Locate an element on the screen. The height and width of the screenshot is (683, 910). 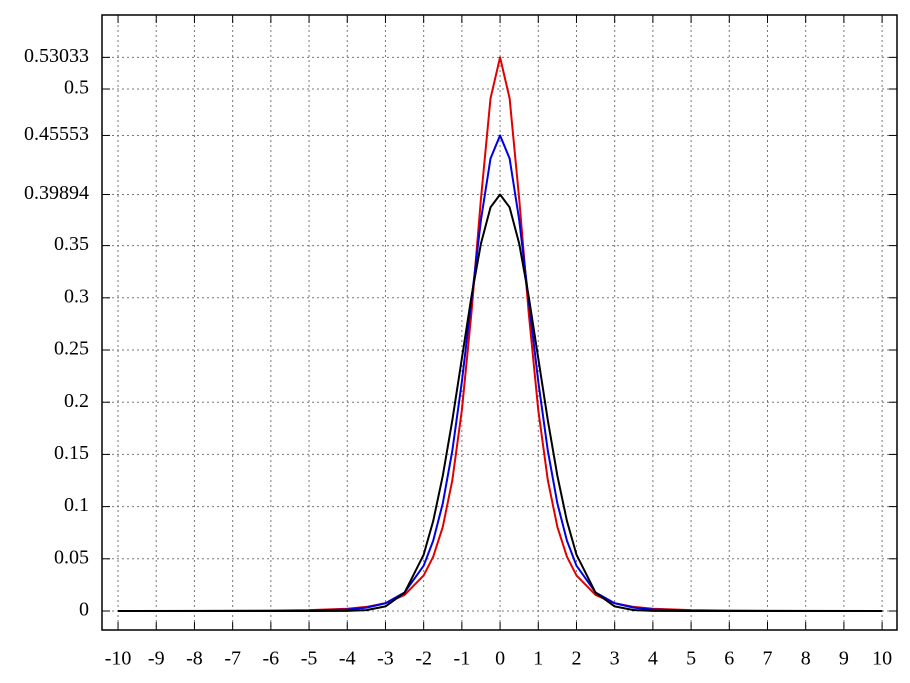
x-tick-label: -3 is located at coordinates (385, 659).